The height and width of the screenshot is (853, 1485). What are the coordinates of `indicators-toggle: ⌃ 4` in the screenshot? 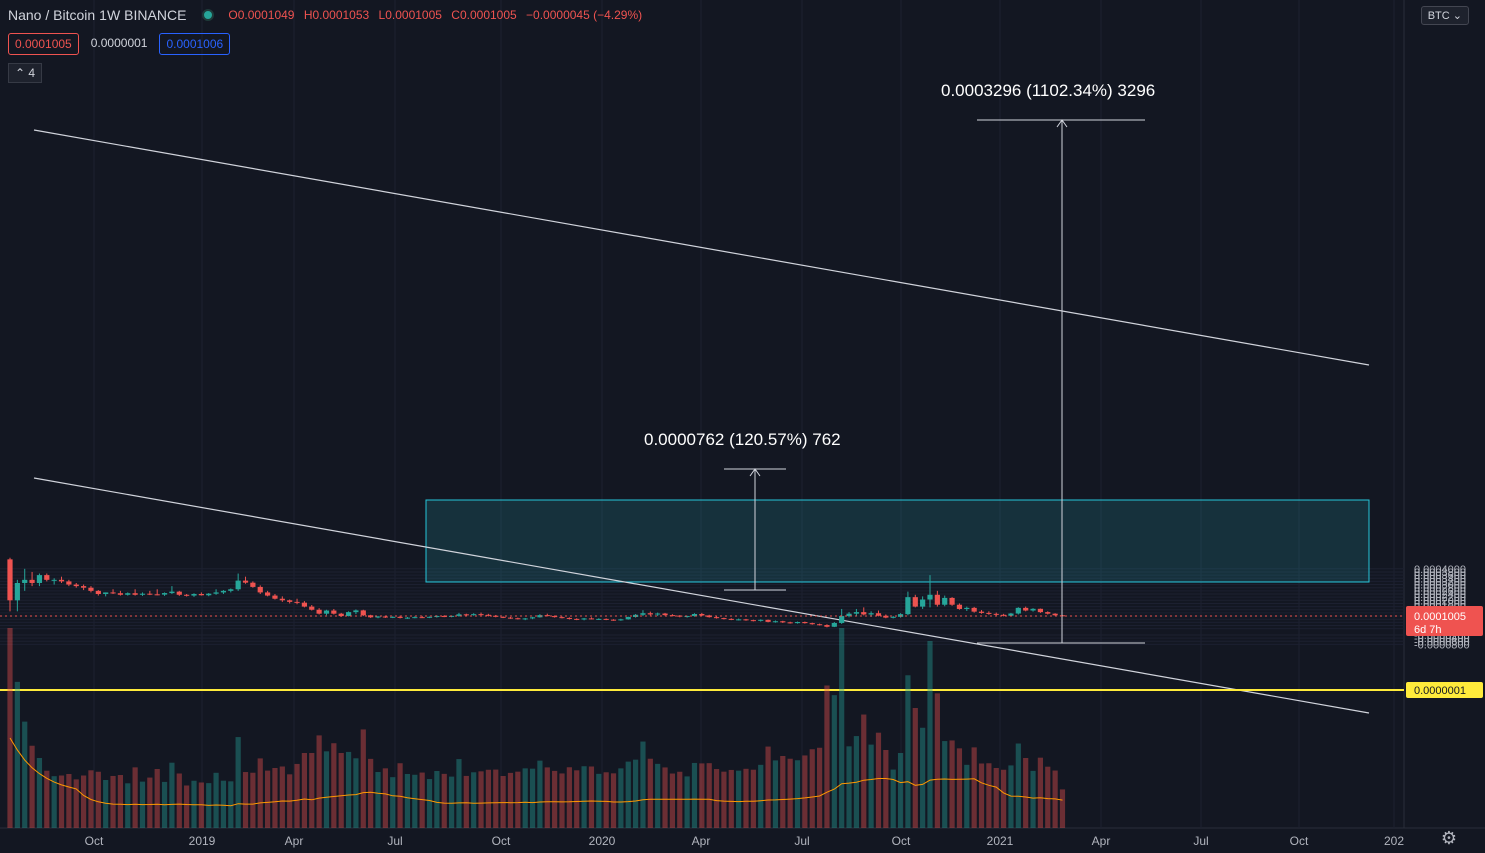 It's located at (25, 73).